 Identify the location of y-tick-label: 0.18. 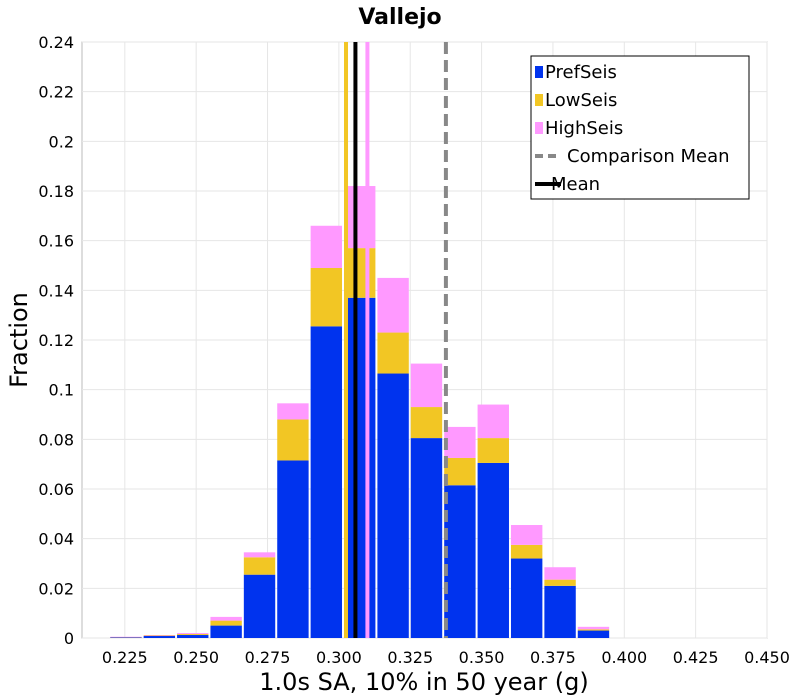
(56, 191).